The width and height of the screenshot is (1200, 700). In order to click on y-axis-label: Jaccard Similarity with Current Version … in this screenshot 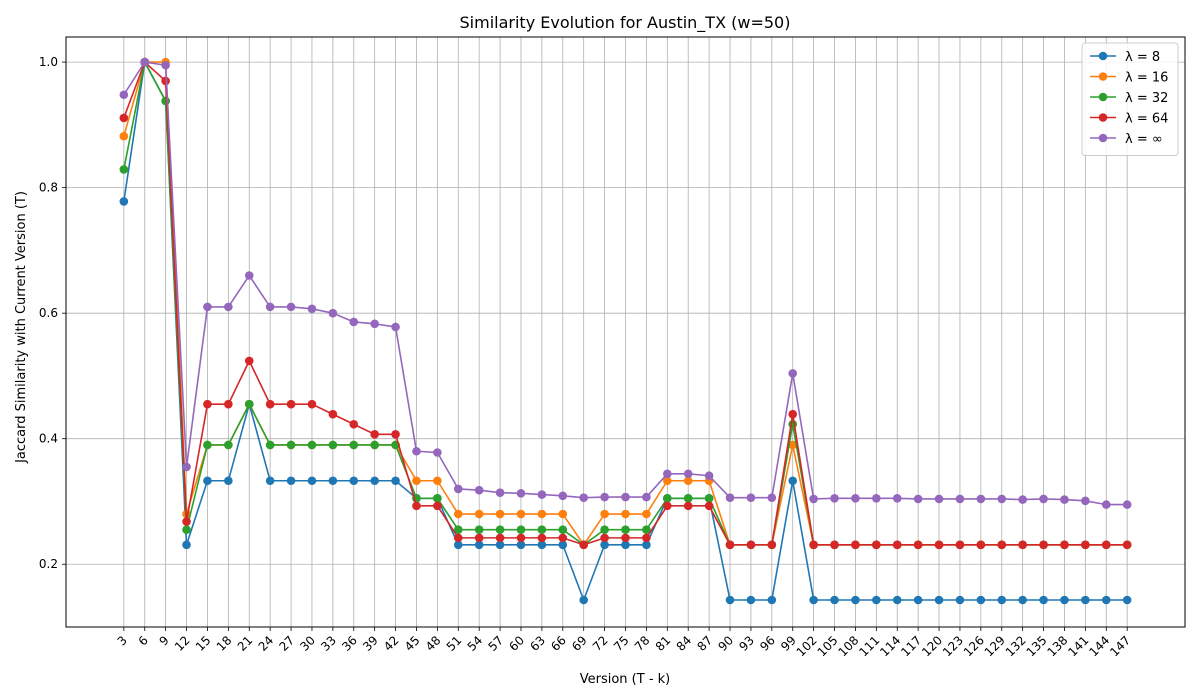, I will do `click(21, 327)`.